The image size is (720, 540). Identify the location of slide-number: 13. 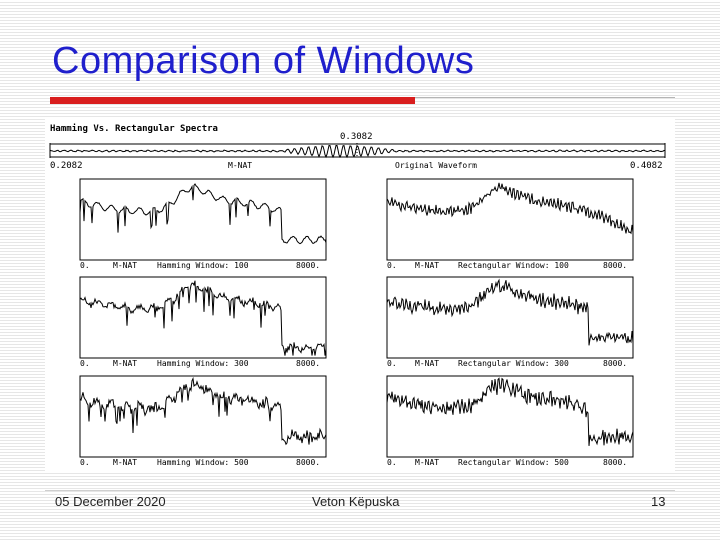
(658, 501).